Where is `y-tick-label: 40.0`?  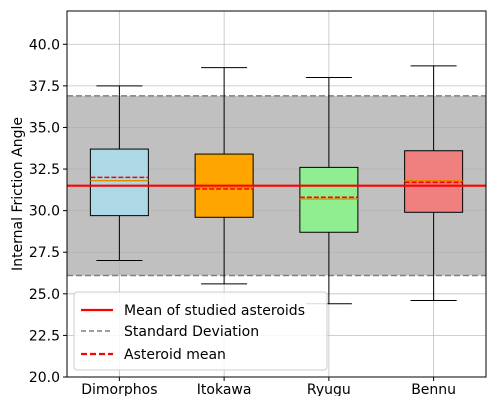 y-tick-label: 40.0 is located at coordinates (44, 45).